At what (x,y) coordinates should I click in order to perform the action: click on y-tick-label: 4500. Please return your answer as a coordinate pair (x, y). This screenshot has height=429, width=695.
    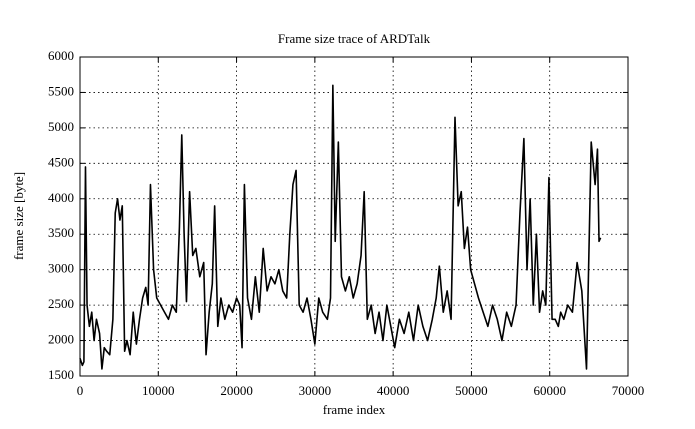
    Looking at the image, I should click on (61, 161).